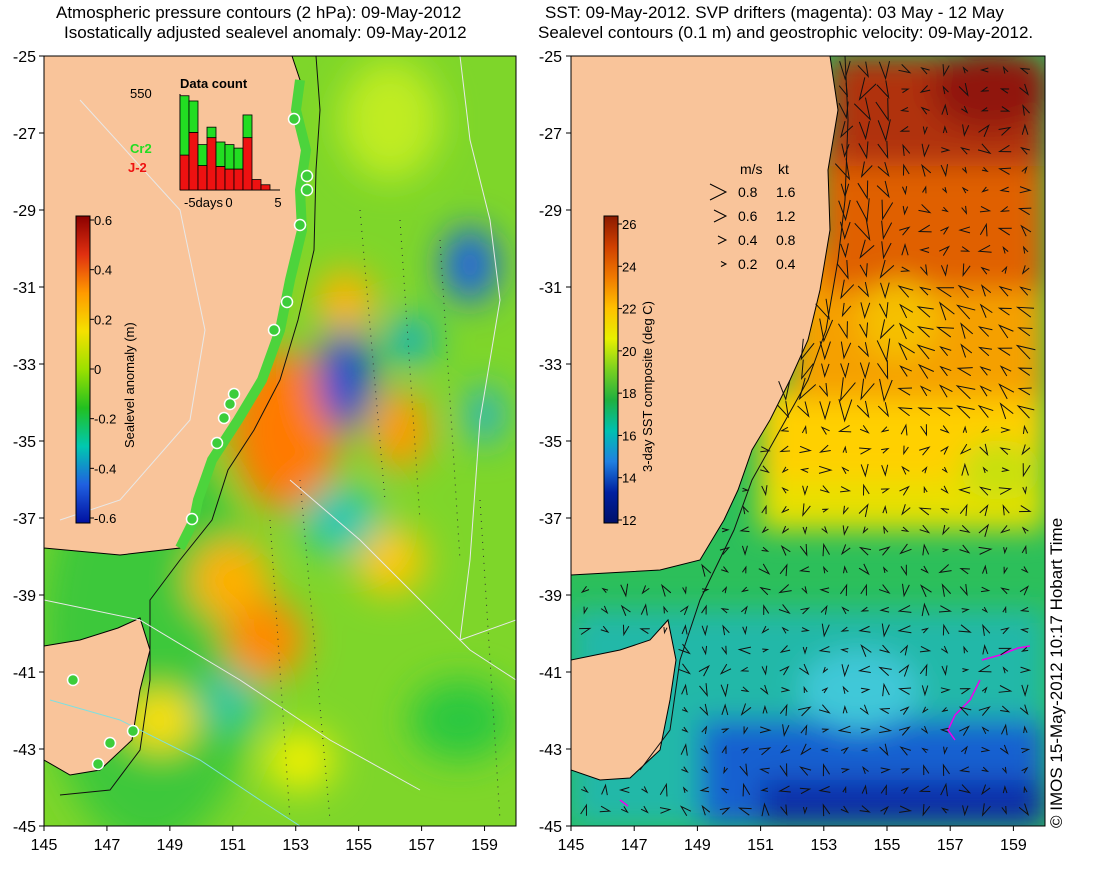 The height and width of the screenshot is (870, 1100). Describe the element at coordinates (629, 435) in the screenshot. I see `colorbar-tick-label: 16` at that location.